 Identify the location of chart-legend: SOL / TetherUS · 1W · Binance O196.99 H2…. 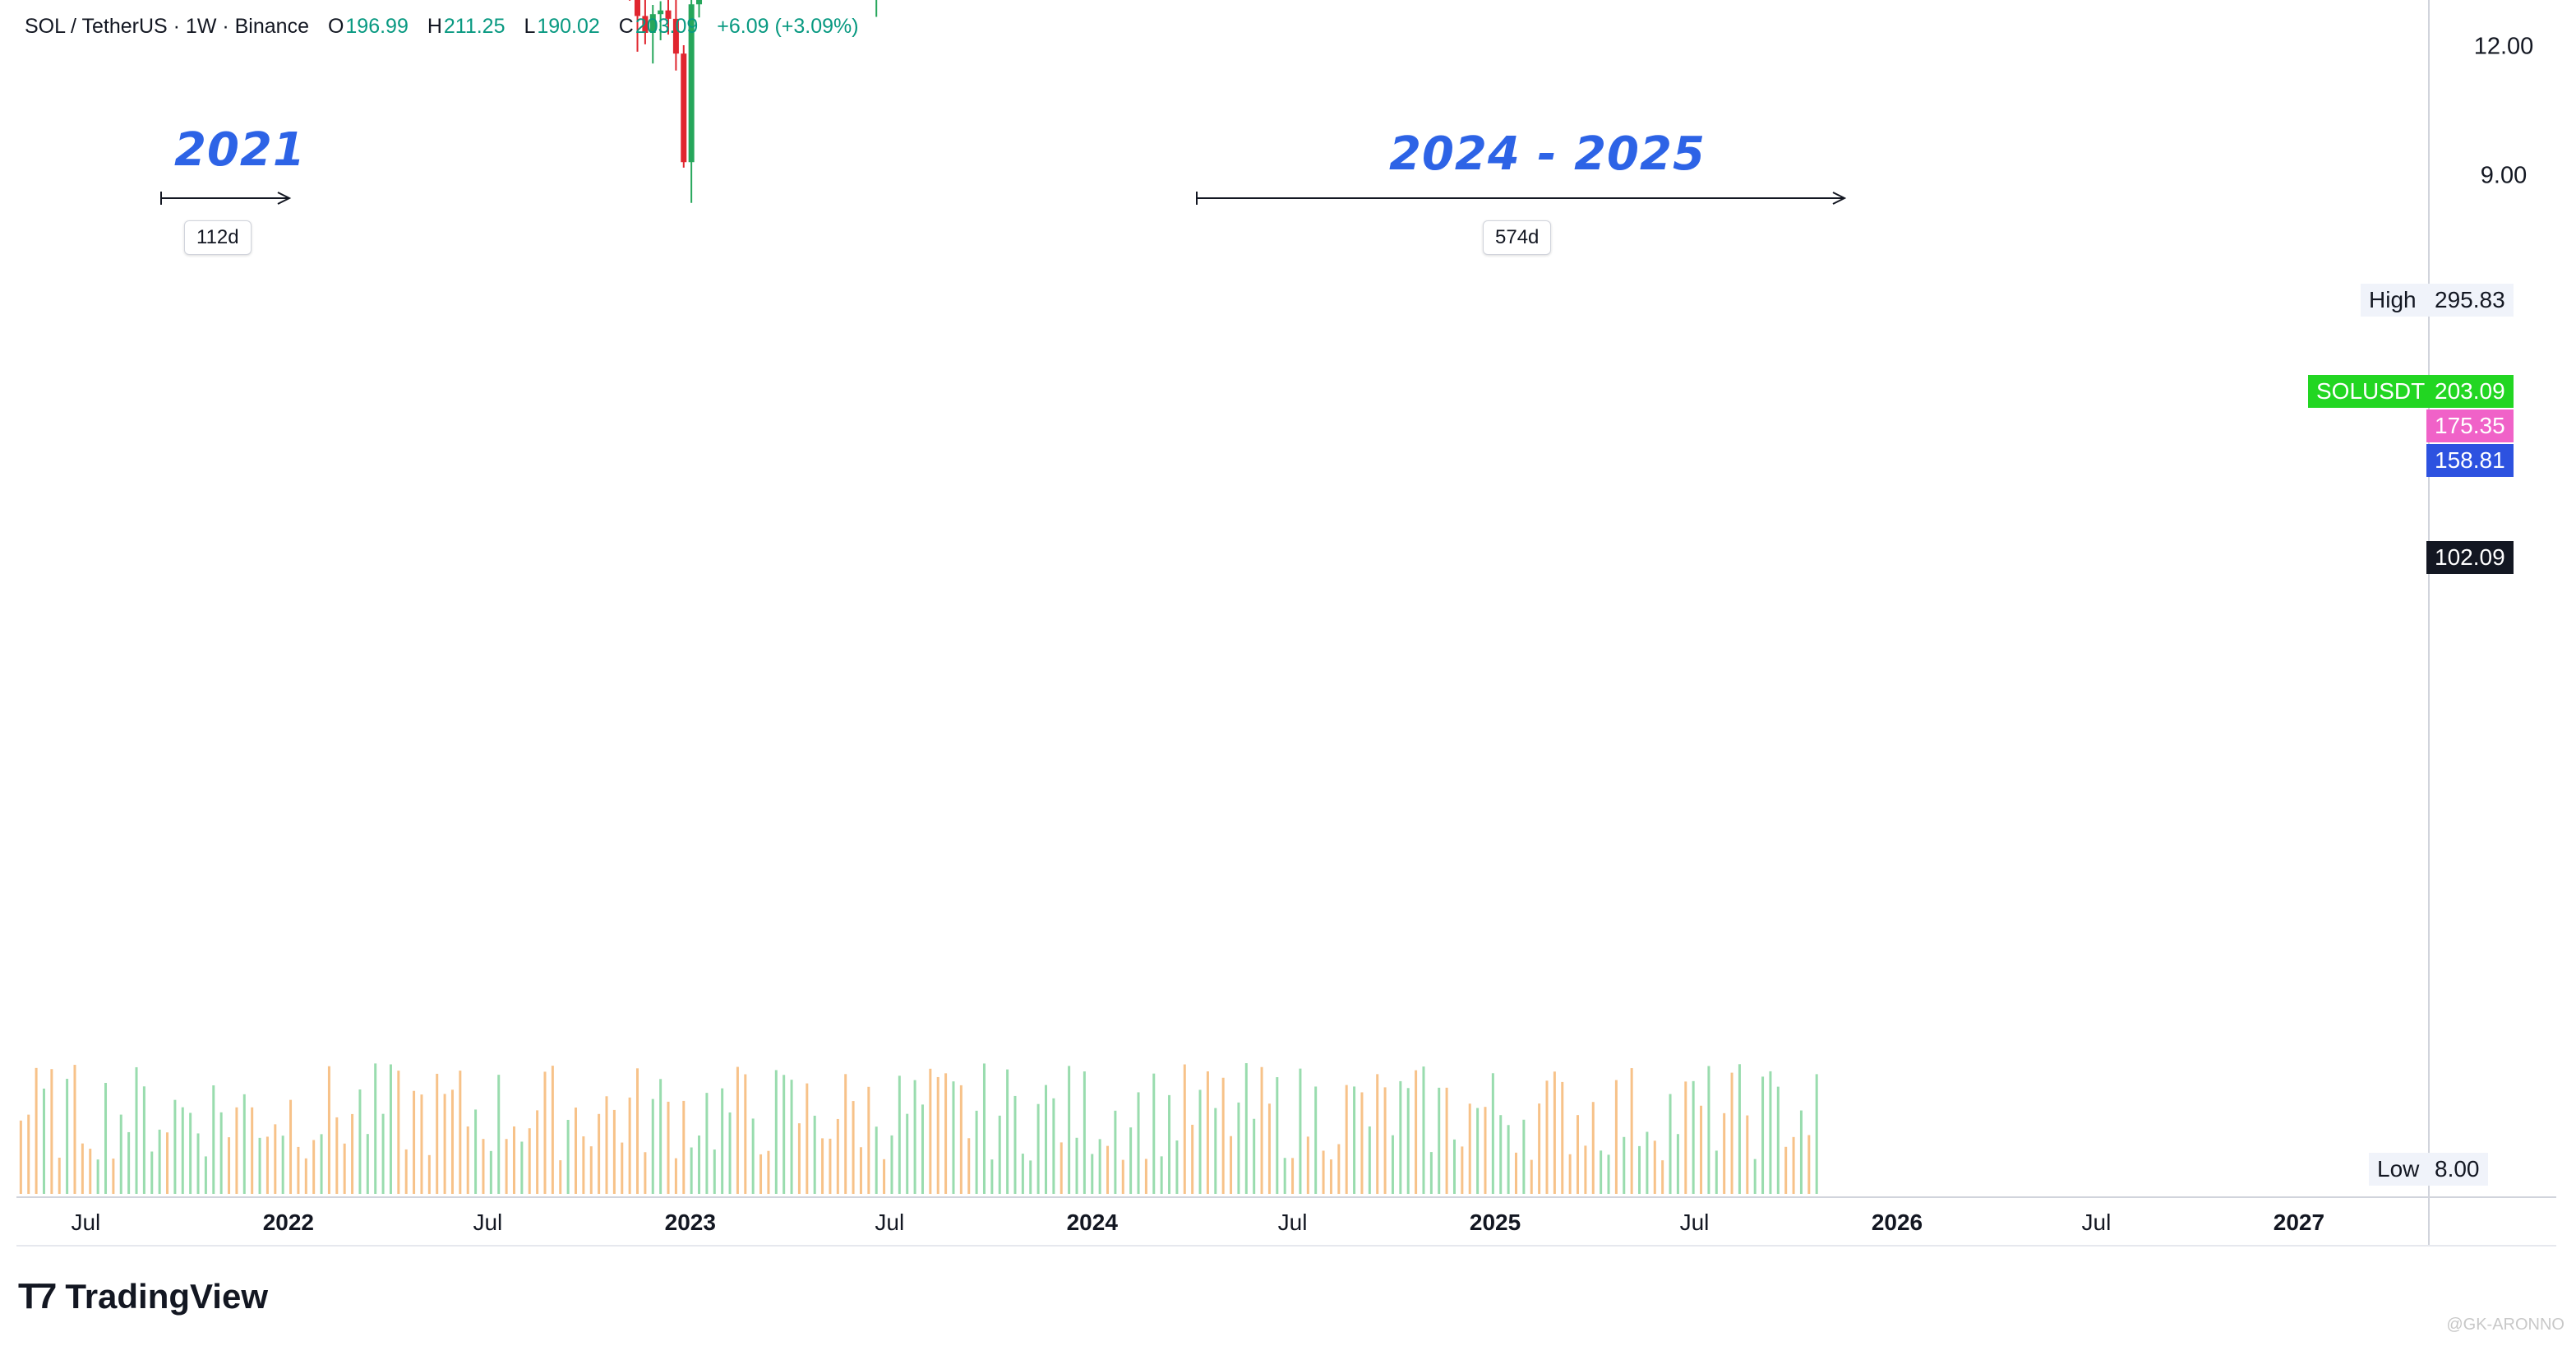
(449, 27).